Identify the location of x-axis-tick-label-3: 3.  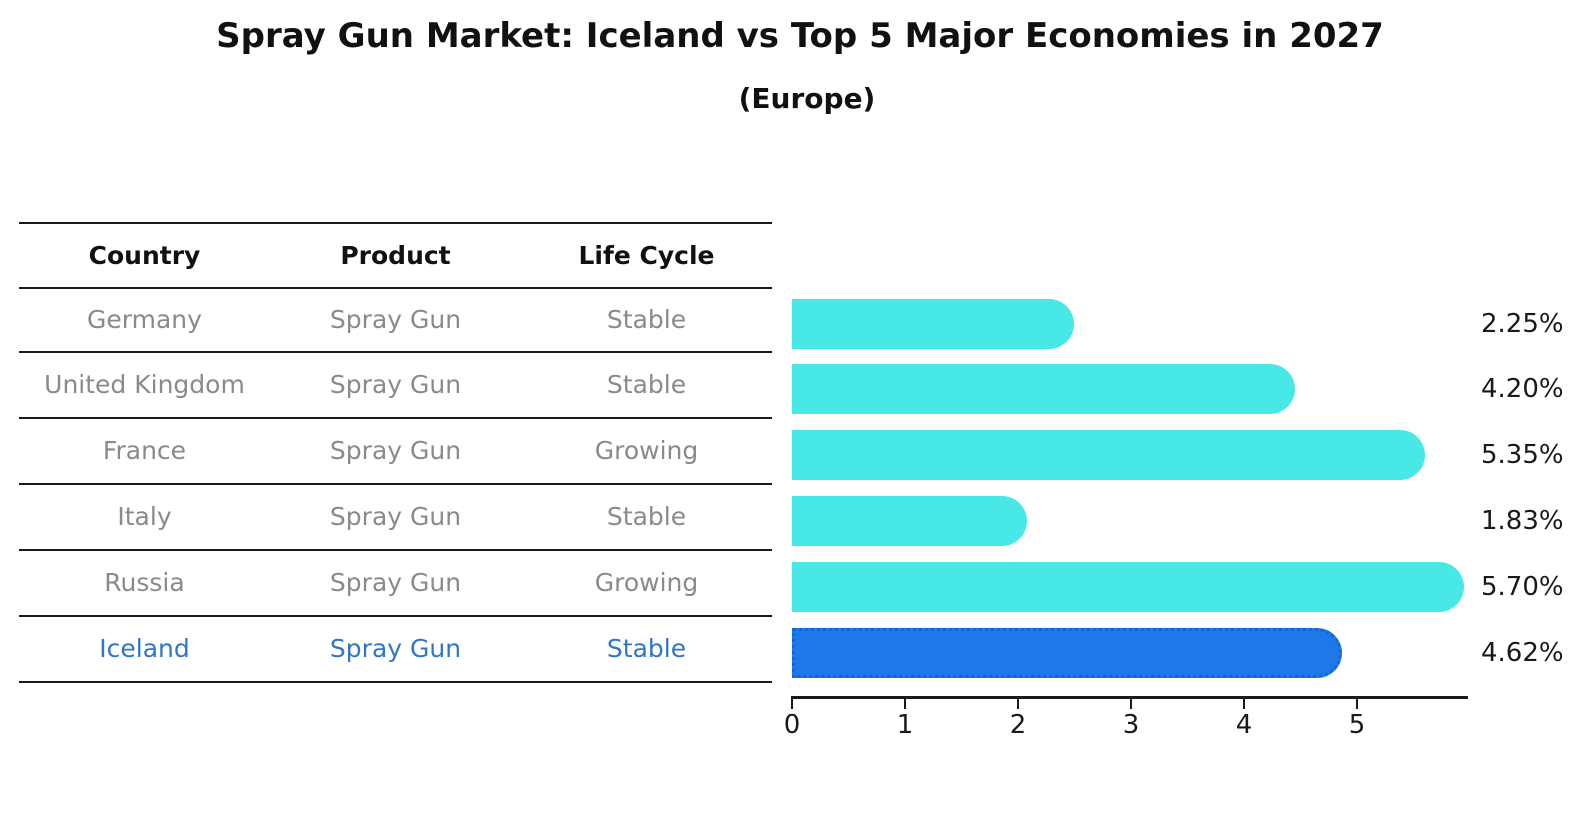
(1131, 725).